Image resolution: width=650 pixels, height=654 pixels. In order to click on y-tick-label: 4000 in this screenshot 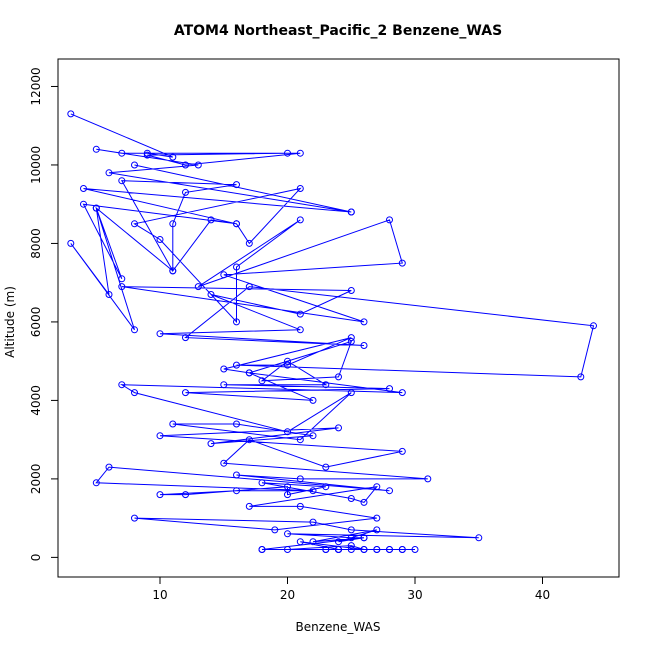, I will do `click(36, 400)`.